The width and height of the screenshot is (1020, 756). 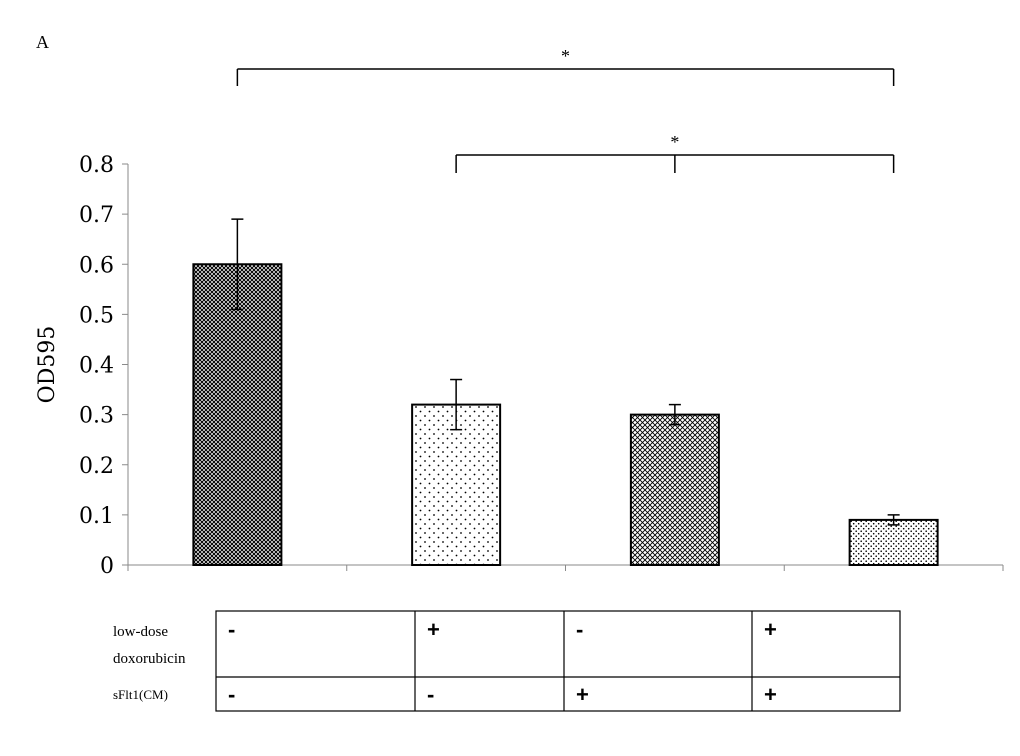 I want to click on y-tick-label: 0.6, so click(x=96, y=265).